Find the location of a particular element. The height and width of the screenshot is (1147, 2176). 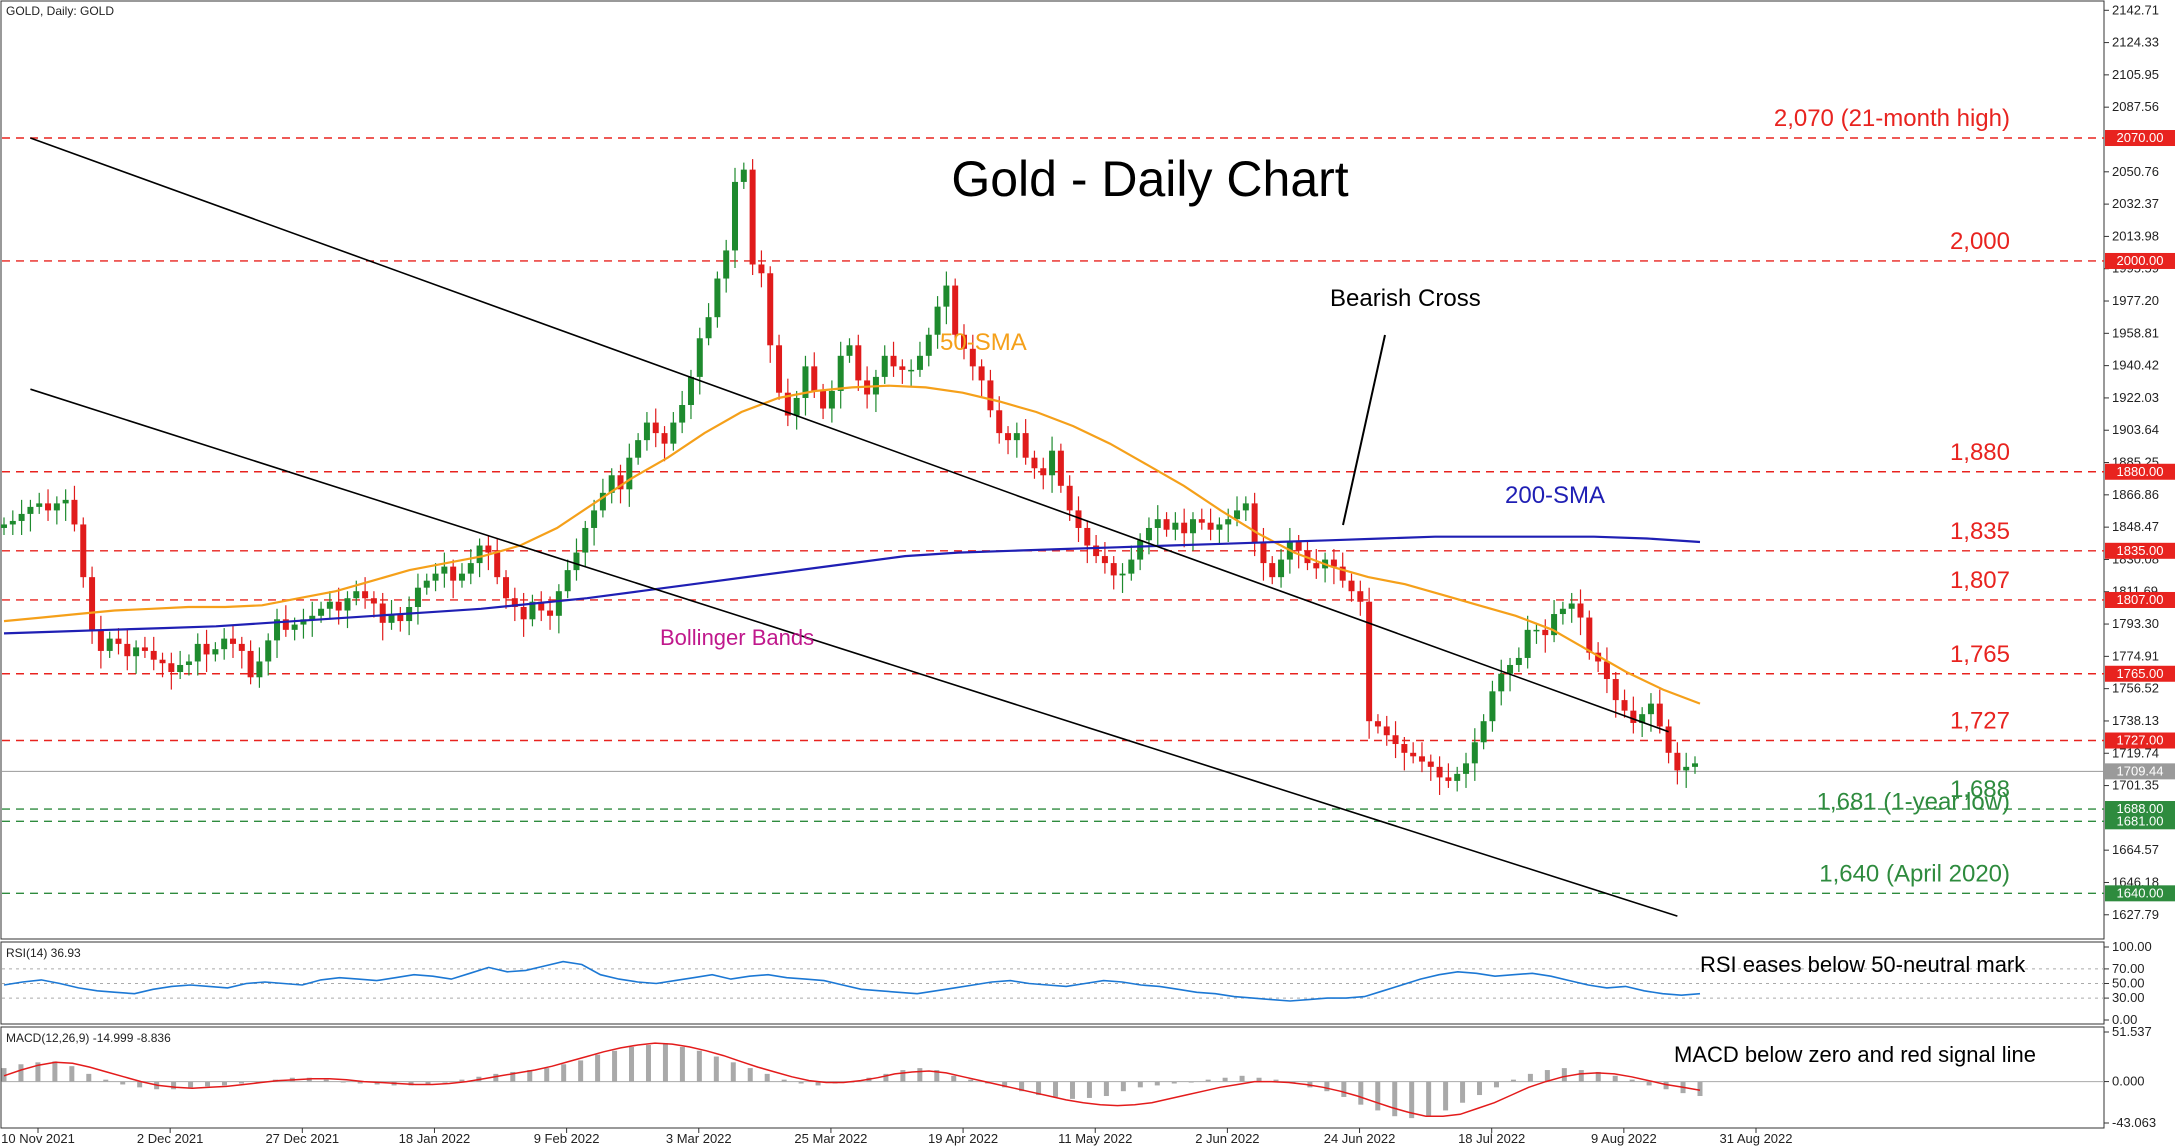

x-tick-label: 9 Aug 2022 is located at coordinates (1624, 1138).